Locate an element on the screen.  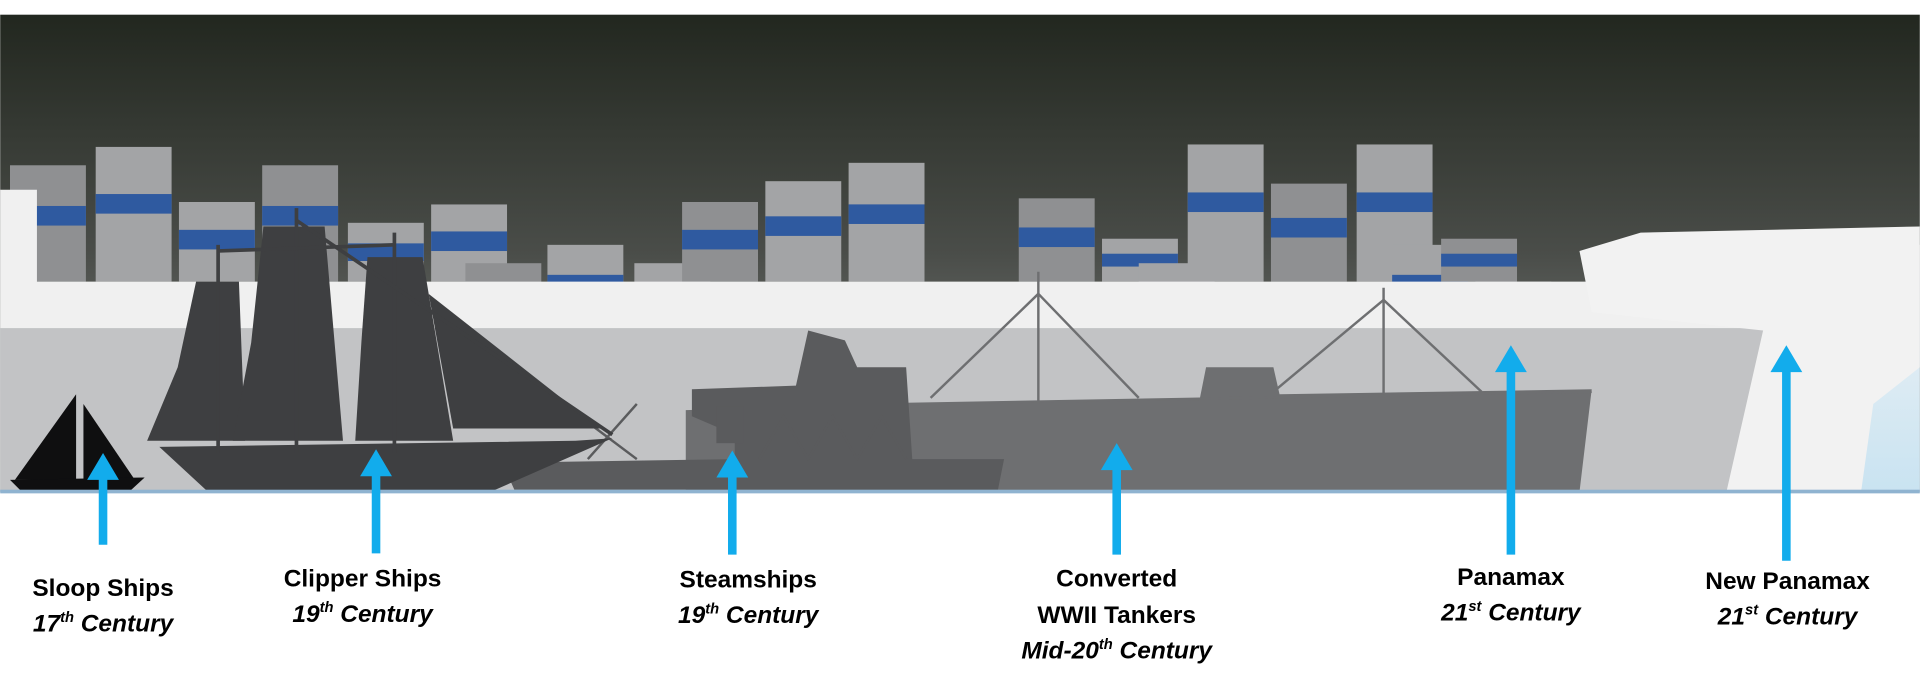
ship-name: Steamships is located at coordinates (748, 580).